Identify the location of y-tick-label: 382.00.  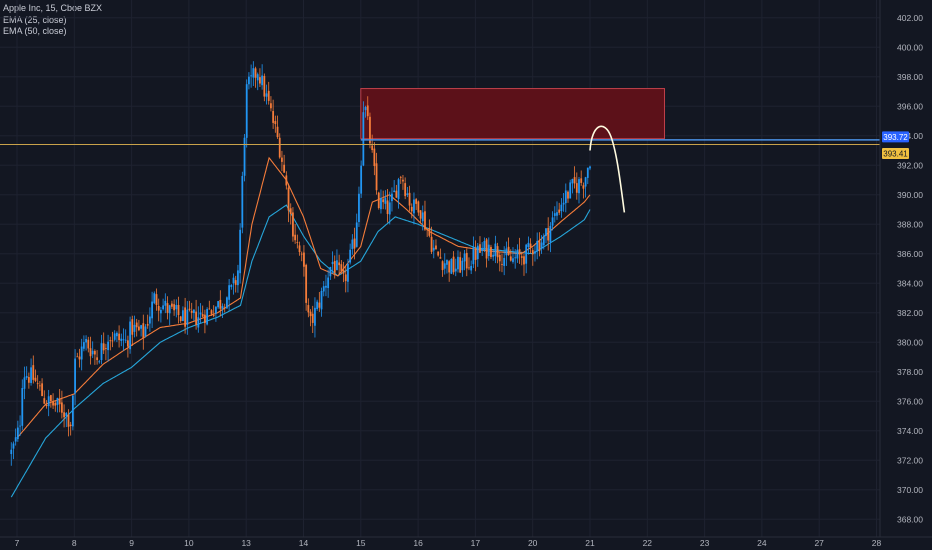
(910, 313).